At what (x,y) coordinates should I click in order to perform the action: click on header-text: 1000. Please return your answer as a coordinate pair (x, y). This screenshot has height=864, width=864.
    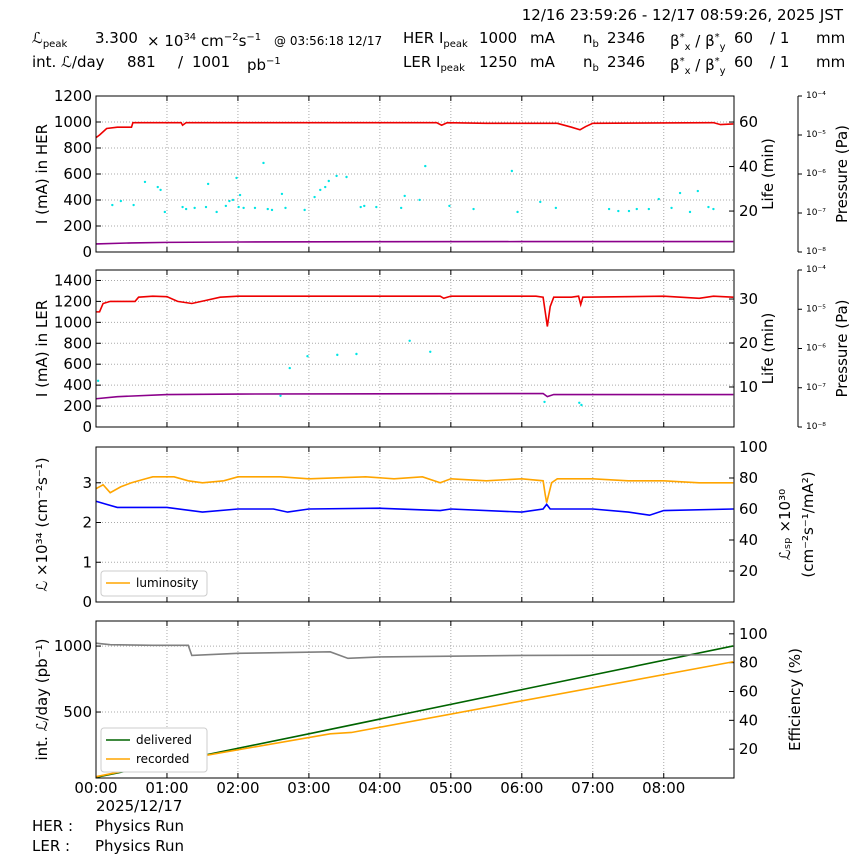
    Looking at the image, I should click on (498, 38).